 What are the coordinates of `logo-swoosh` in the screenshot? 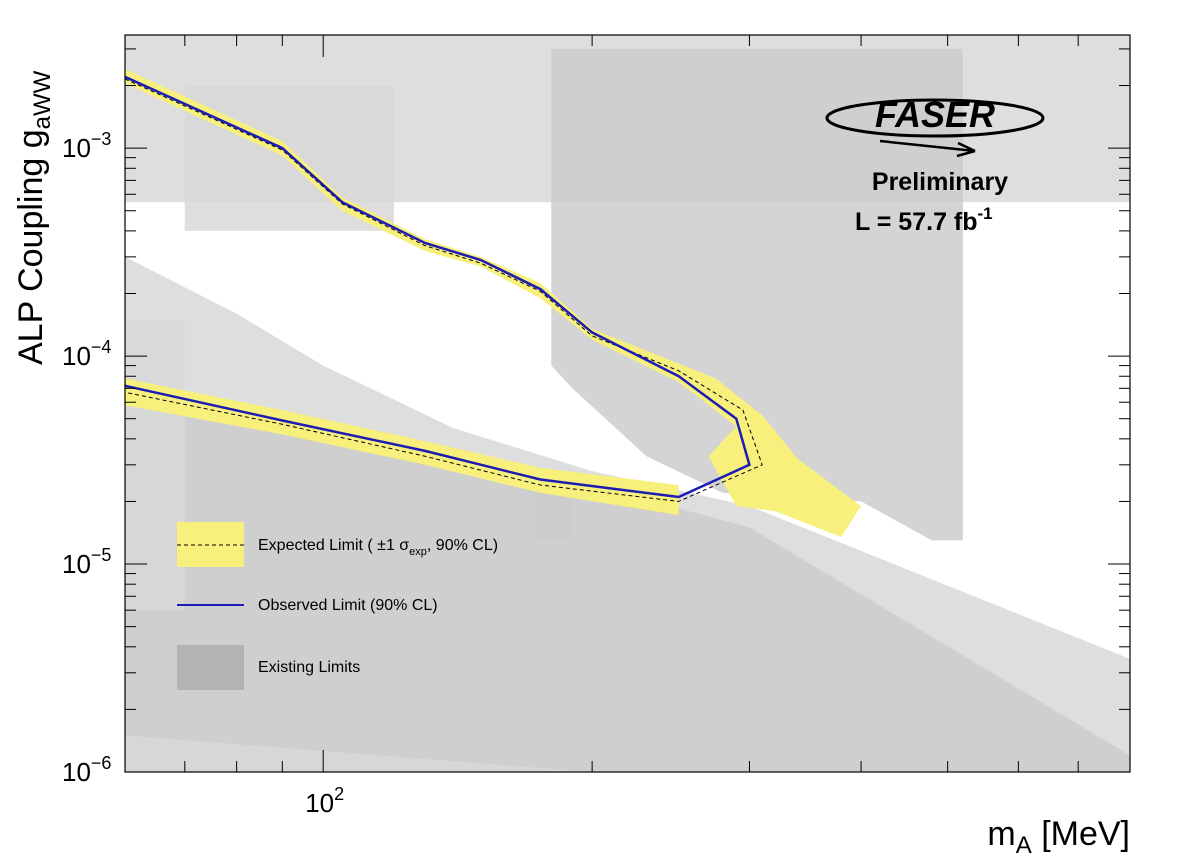 It's located at (935, 118).